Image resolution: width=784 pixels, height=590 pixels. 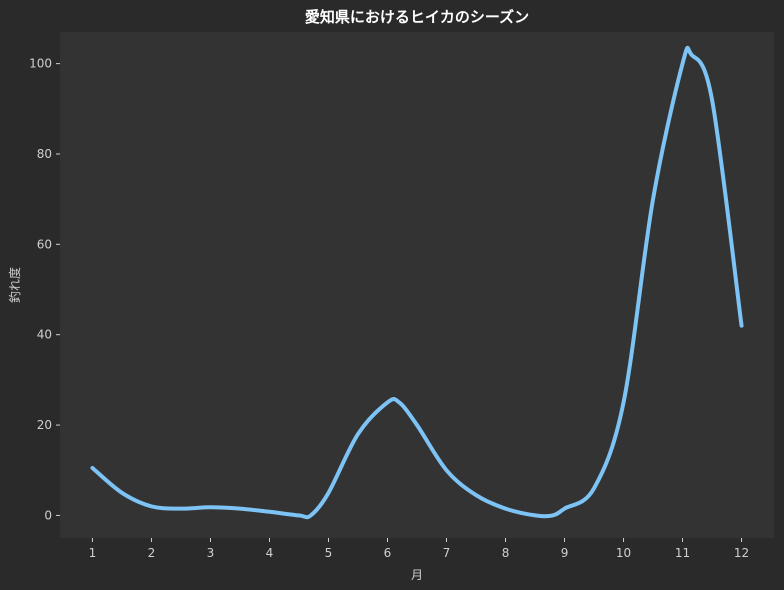 I want to click on x-tick-label: 8, so click(x=506, y=553).